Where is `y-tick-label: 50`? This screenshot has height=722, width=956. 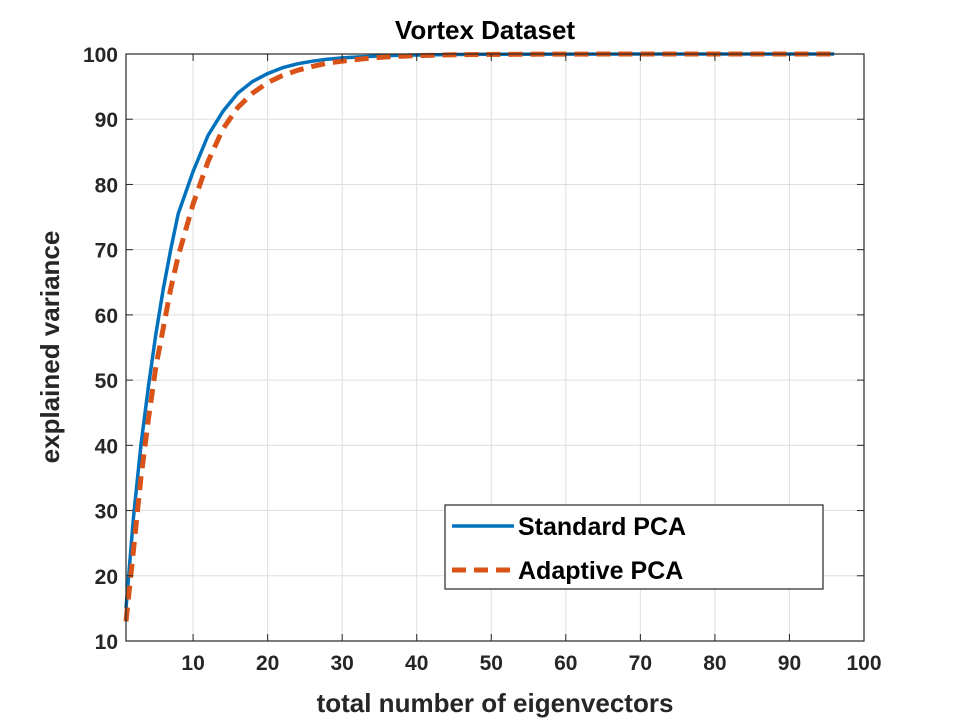
y-tick-label: 50 is located at coordinates (106, 381).